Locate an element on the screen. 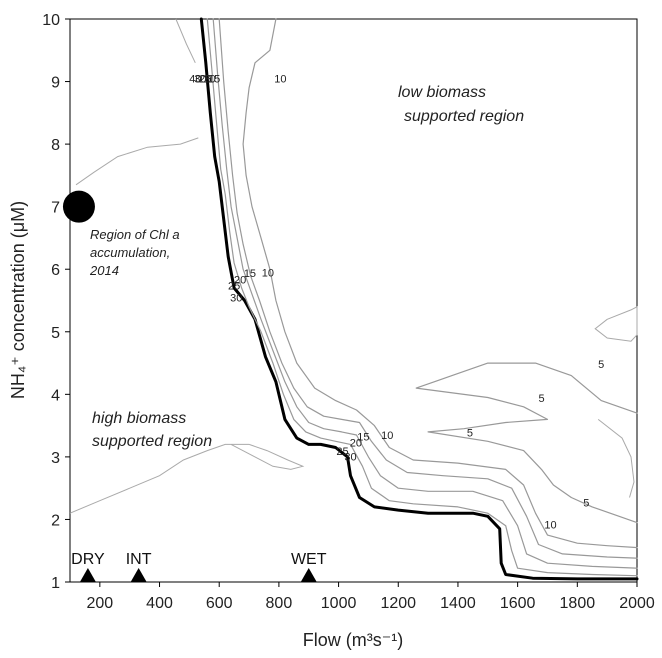 The image size is (662, 658). region-annotation-chl: Region of Chl a accumulation, 2014 is located at coordinates (134, 252).